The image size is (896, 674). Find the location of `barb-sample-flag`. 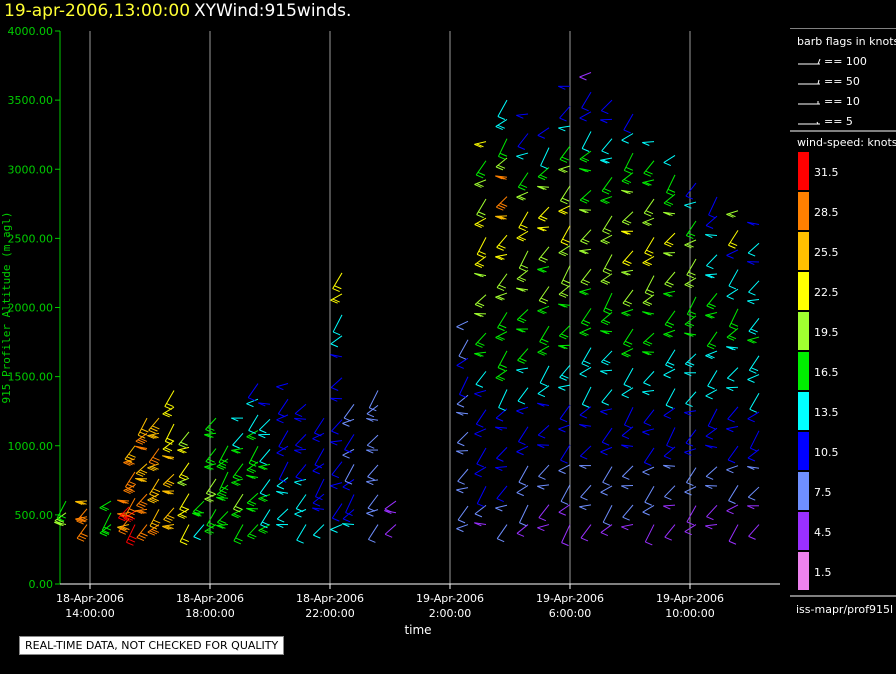

barb-sample-flag is located at coordinates (818, 82).